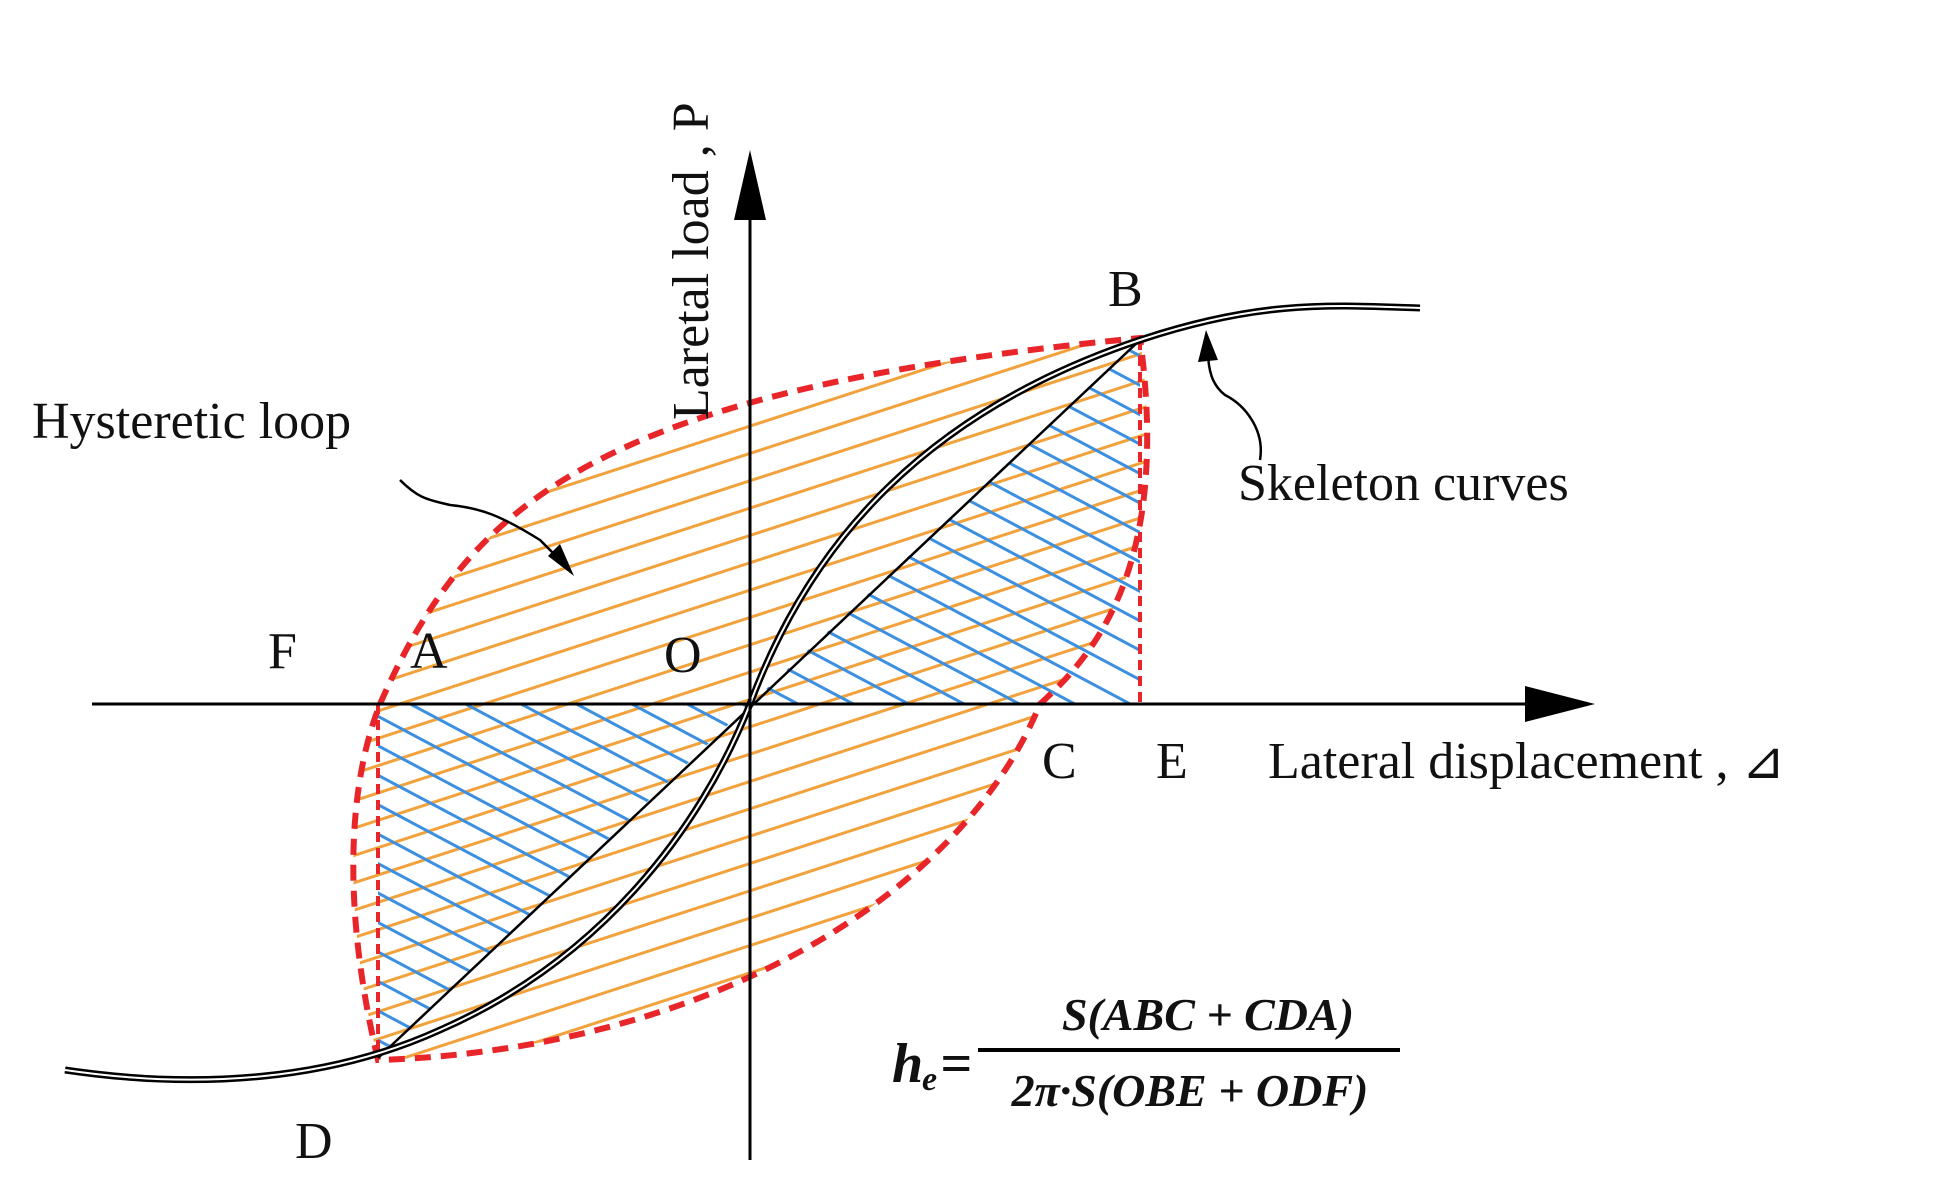 The height and width of the screenshot is (1177, 1957). Describe the element at coordinates (750, 185) in the screenshot. I see `y-axis-arrow` at that location.